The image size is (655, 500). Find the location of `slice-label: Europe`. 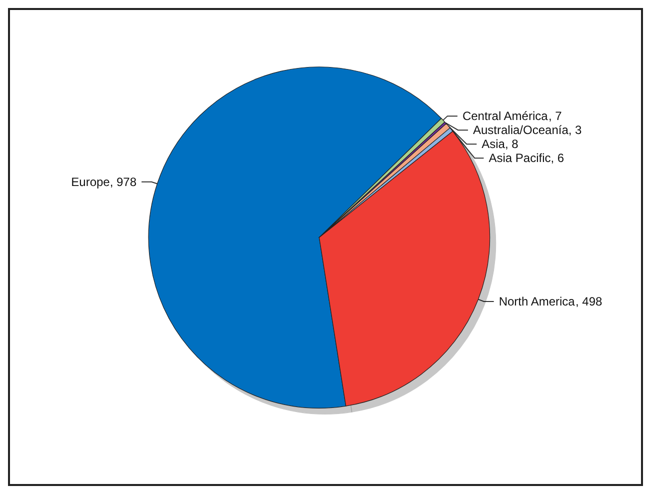

slice-label: Europe is located at coordinates (90, 181).